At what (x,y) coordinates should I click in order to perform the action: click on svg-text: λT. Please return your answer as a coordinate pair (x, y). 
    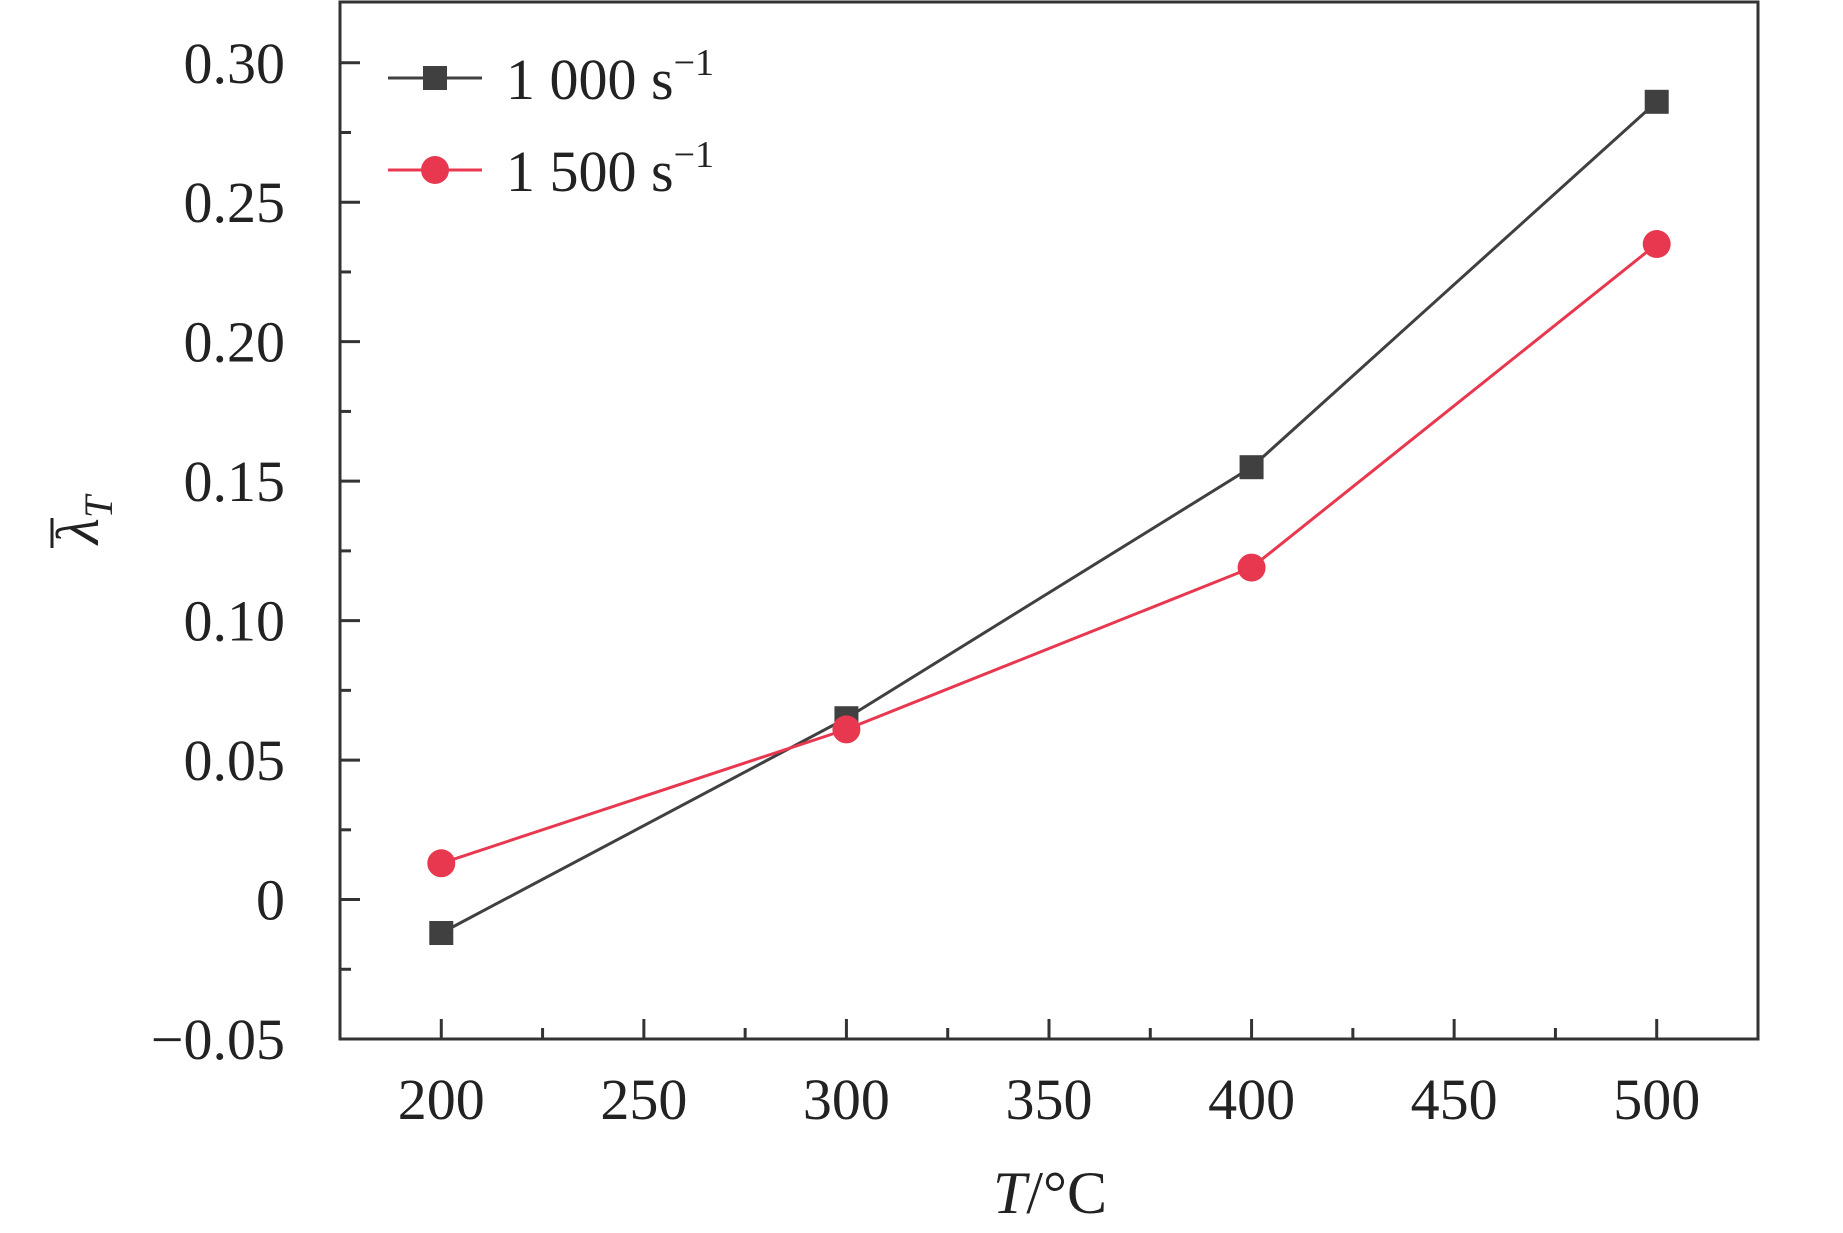
    Looking at the image, I should click on (83, 519).